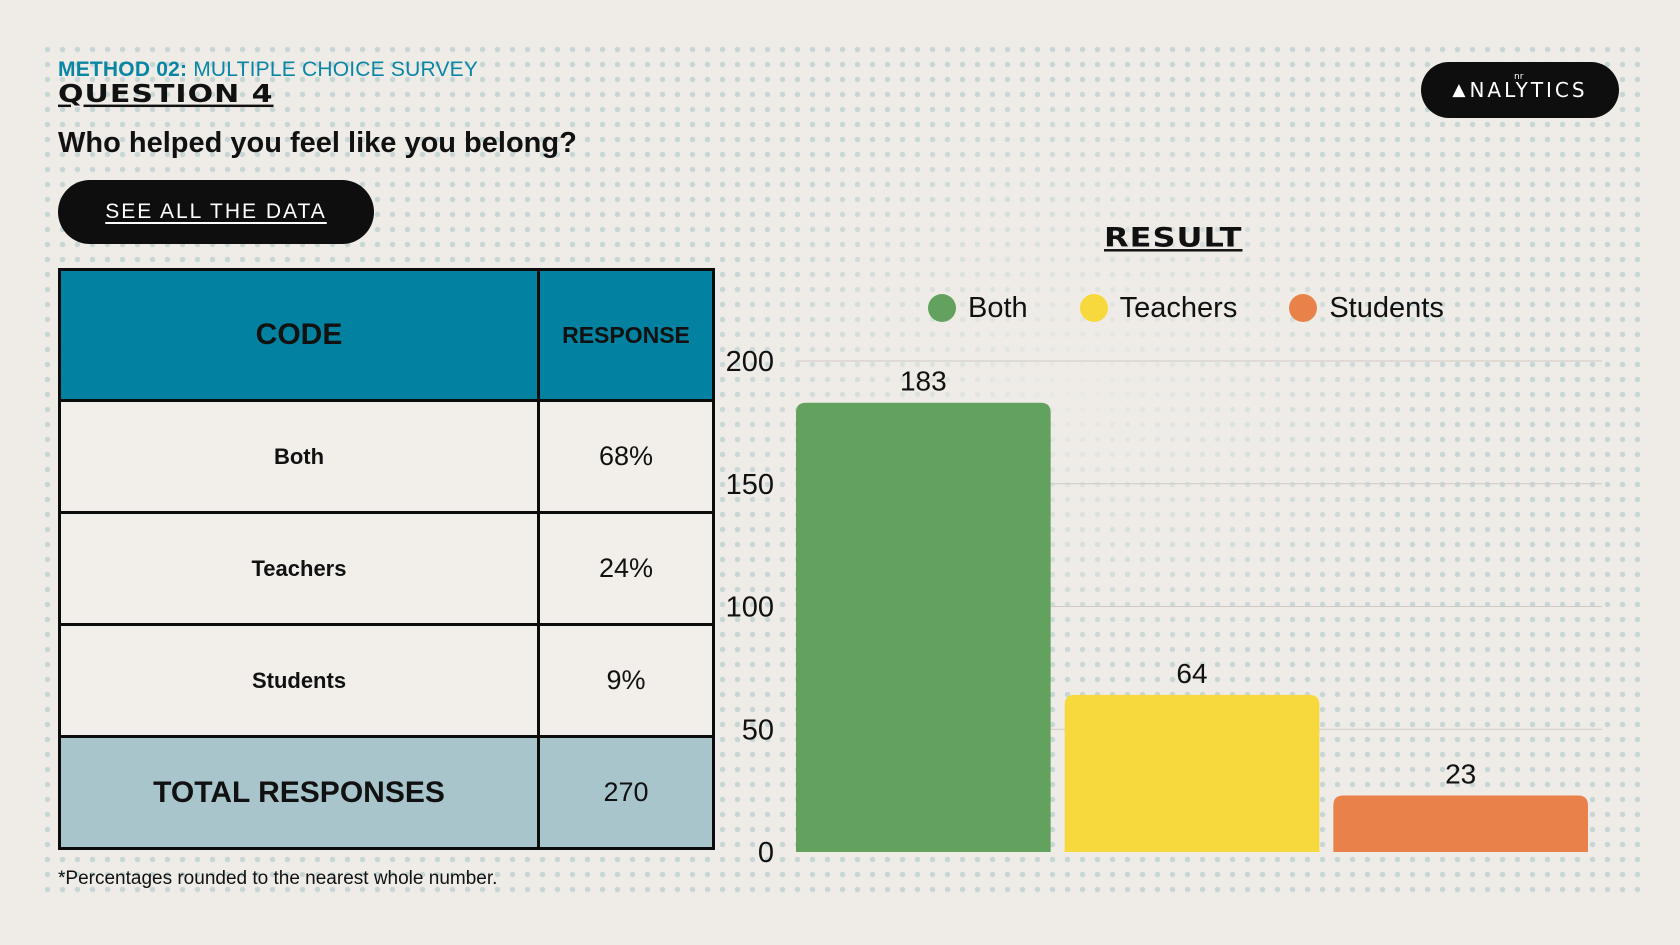  Describe the element at coordinates (923, 627) in the screenshot. I see `bar-both` at that location.